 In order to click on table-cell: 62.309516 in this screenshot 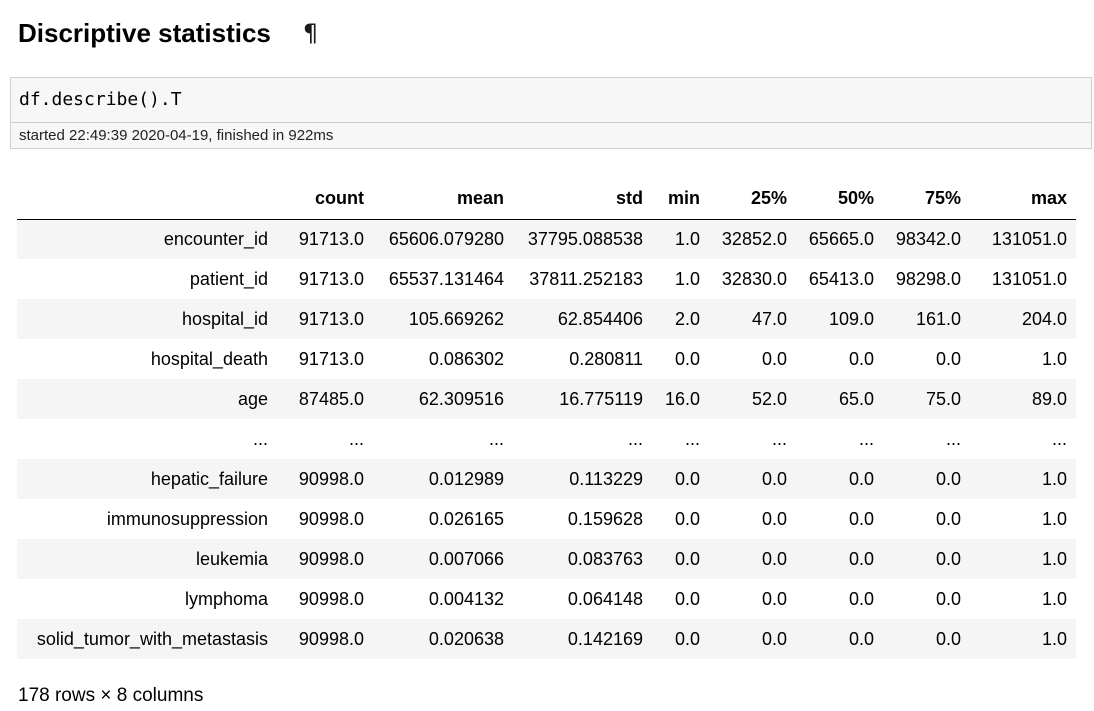, I will do `click(461, 398)`.